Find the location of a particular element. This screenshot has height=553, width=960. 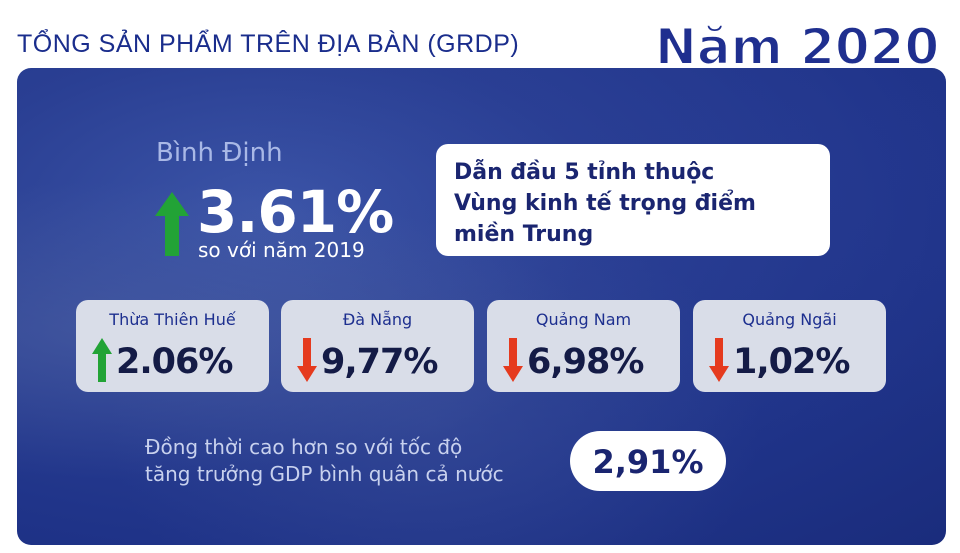

province-card-quang-ngai: Quảng Ngãi 1,02% is located at coordinates (789, 346).